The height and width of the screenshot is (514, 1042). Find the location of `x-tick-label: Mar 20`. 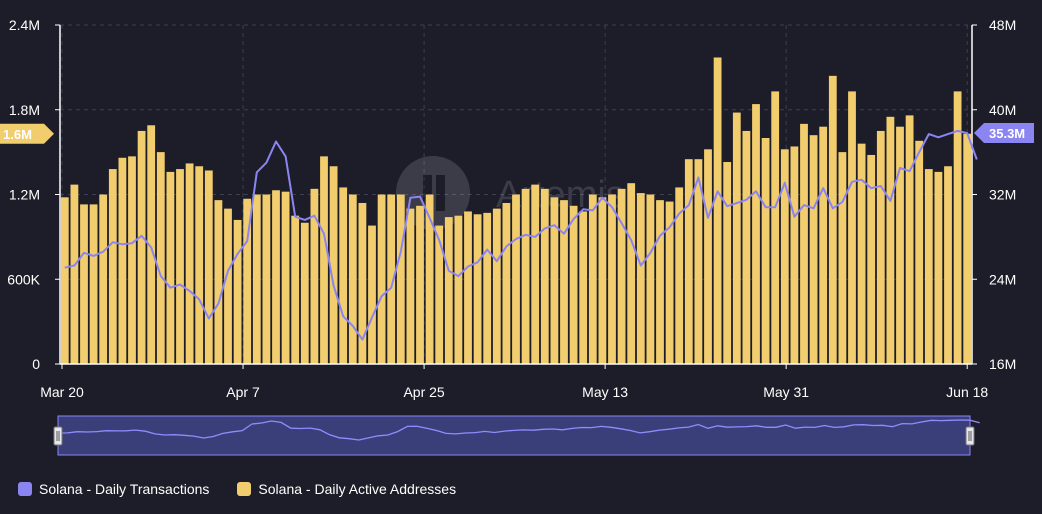

x-tick-label: Mar 20 is located at coordinates (62, 392).